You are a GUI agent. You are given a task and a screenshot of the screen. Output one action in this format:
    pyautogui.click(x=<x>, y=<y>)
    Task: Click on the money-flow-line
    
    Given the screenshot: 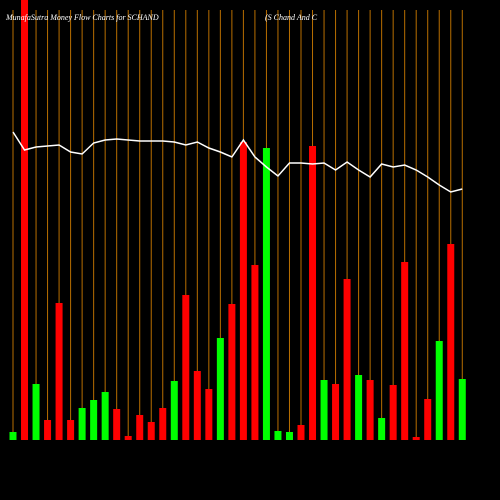 What is the action you would take?
    pyautogui.click(x=237, y=162)
    